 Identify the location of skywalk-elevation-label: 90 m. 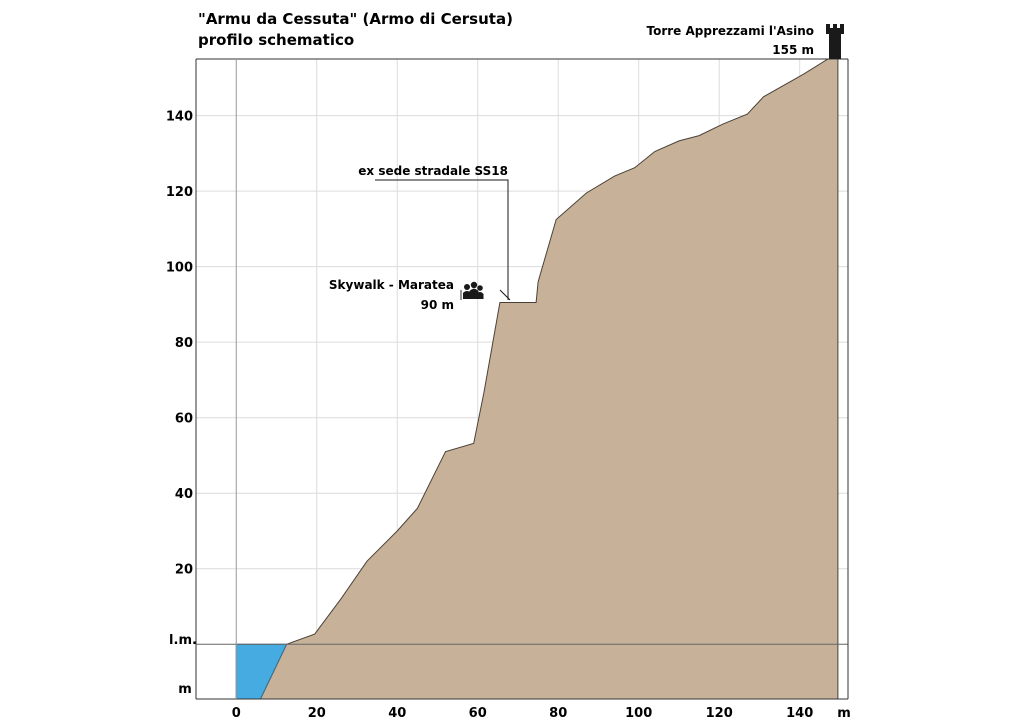
(437, 305).